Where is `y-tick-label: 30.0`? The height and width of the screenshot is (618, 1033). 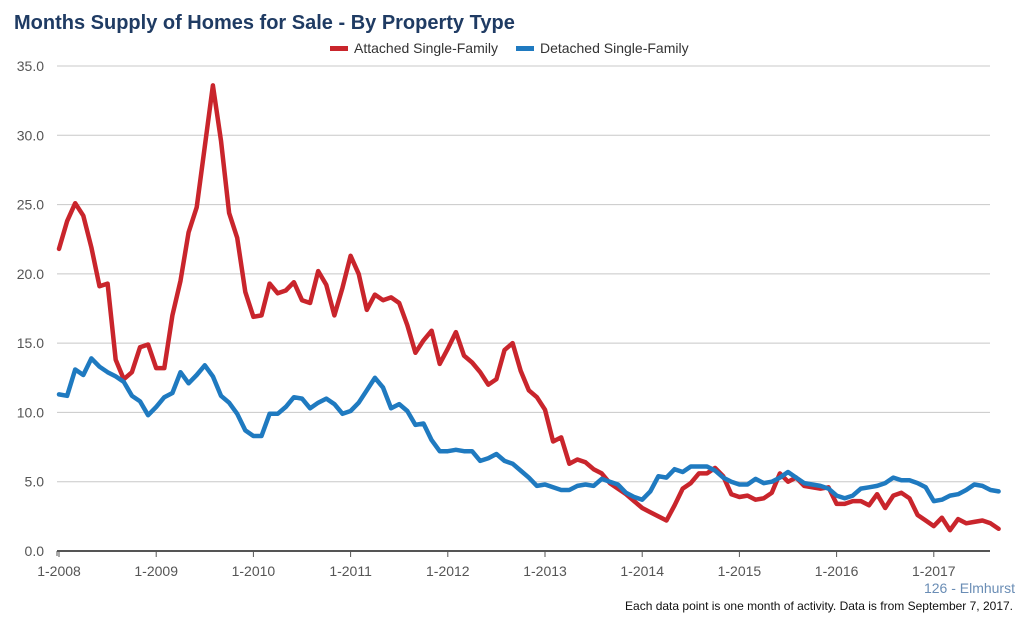 y-tick-label: 30.0 is located at coordinates (30, 135).